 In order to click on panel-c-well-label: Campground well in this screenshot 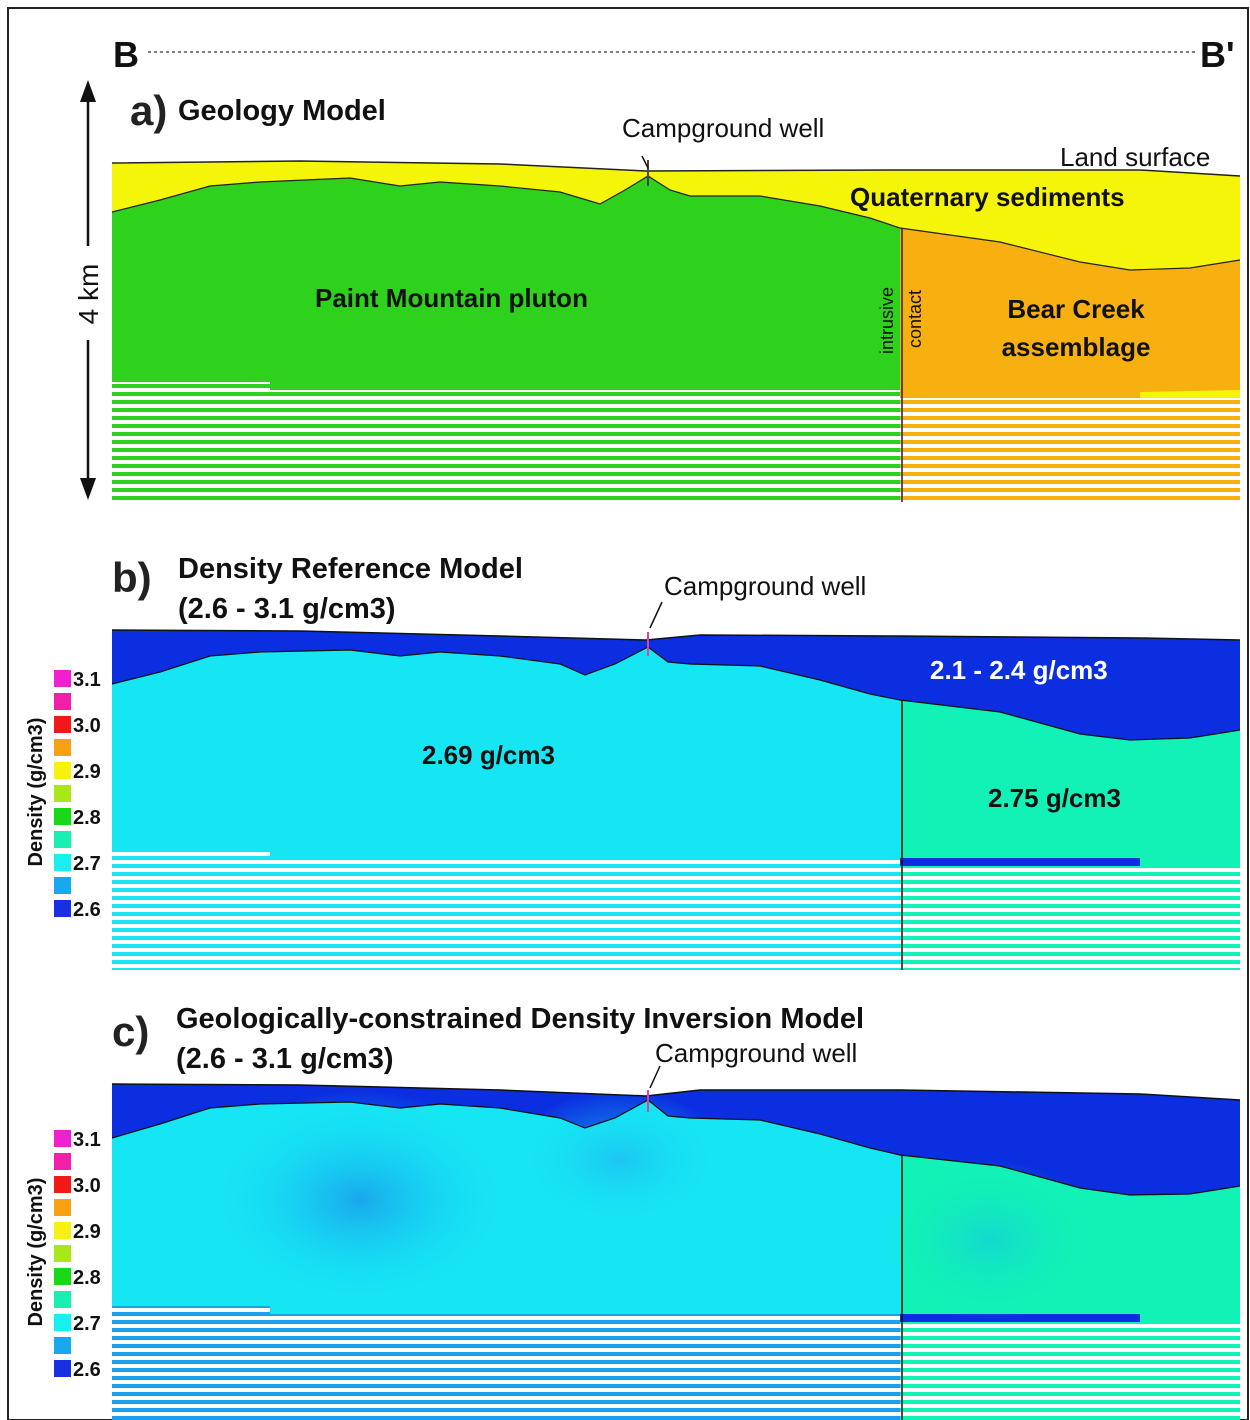, I will do `click(756, 1053)`.